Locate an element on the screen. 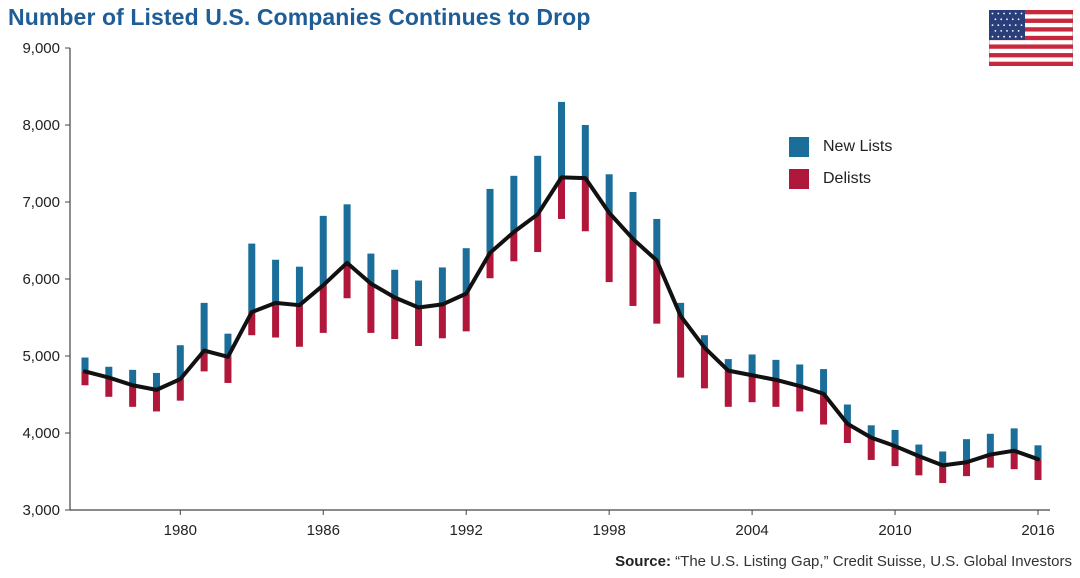 The width and height of the screenshot is (1080, 578). y-tick-label: 9,000 is located at coordinates (41, 48).